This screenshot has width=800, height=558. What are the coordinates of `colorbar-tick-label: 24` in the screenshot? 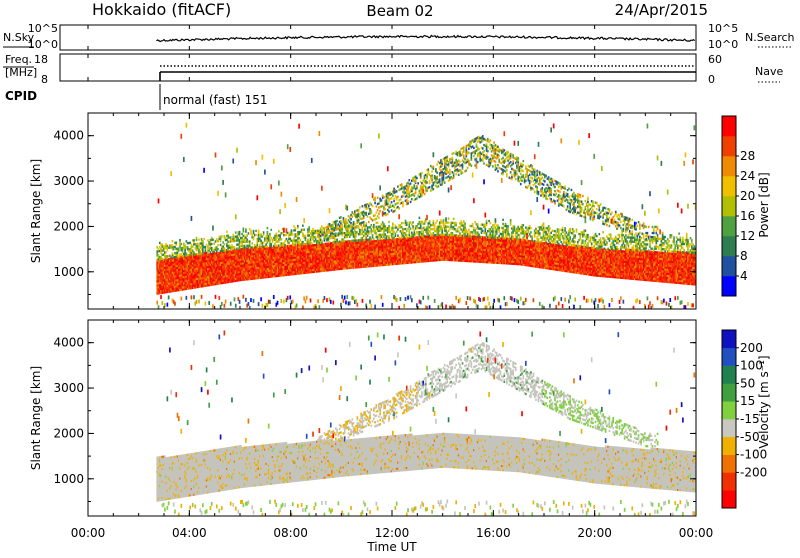 It's located at (747, 176).